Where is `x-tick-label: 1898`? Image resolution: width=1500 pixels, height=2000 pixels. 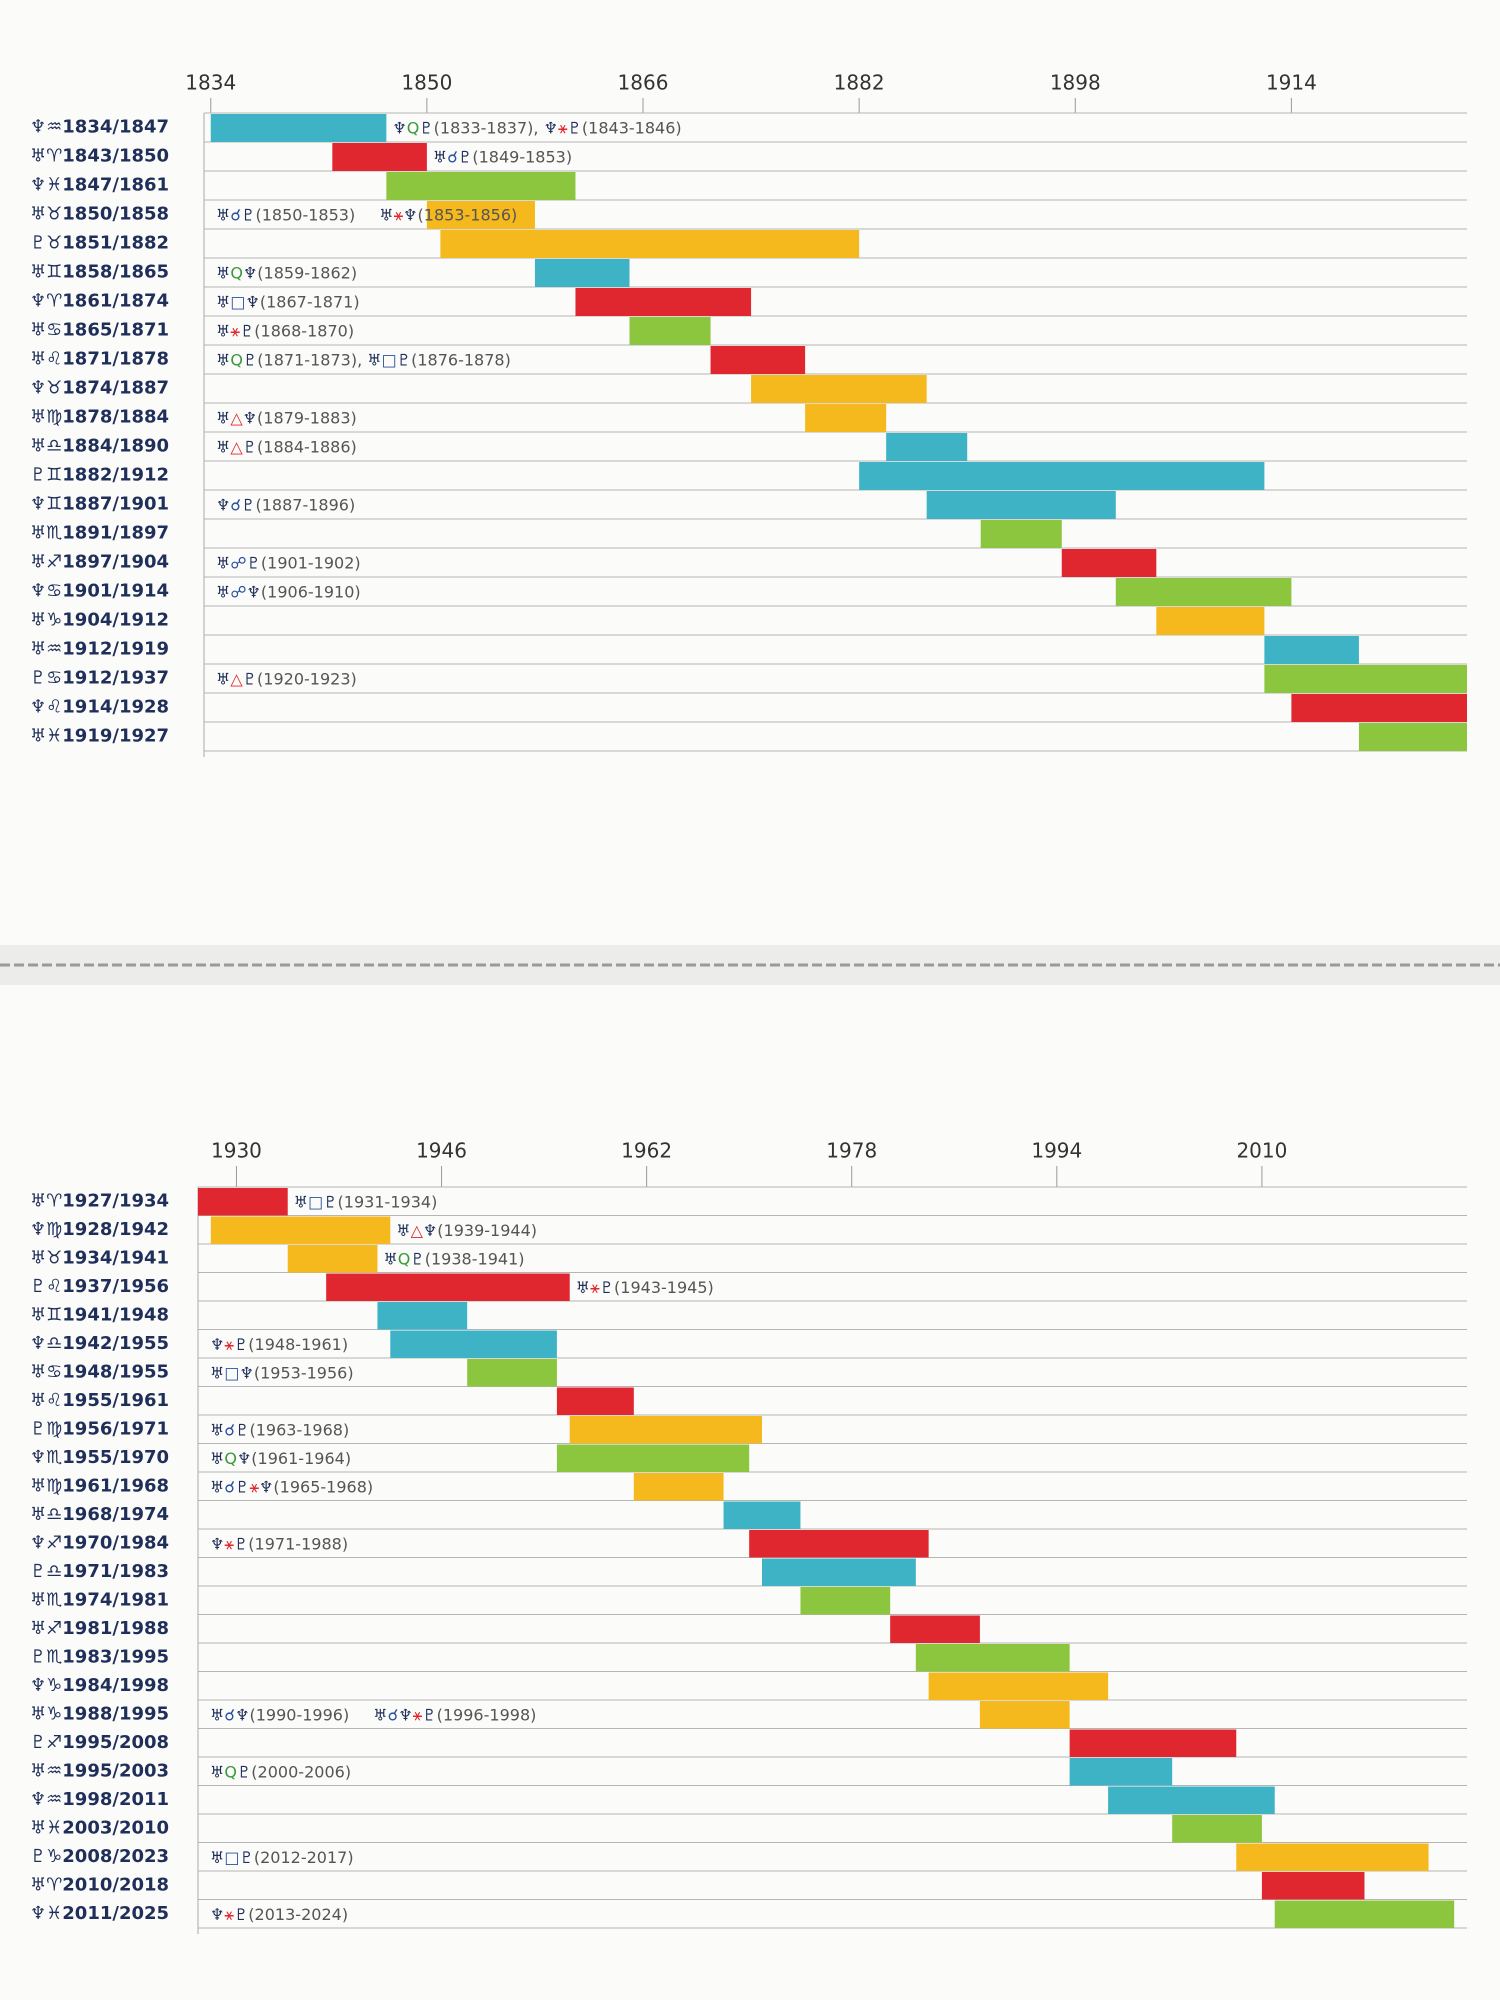
x-tick-label: 1898 is located at coordinates (1075, 83).